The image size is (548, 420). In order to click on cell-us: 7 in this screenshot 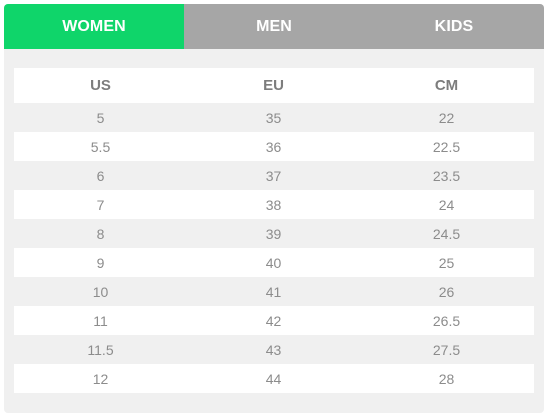, I will do `click(100, 204)`.